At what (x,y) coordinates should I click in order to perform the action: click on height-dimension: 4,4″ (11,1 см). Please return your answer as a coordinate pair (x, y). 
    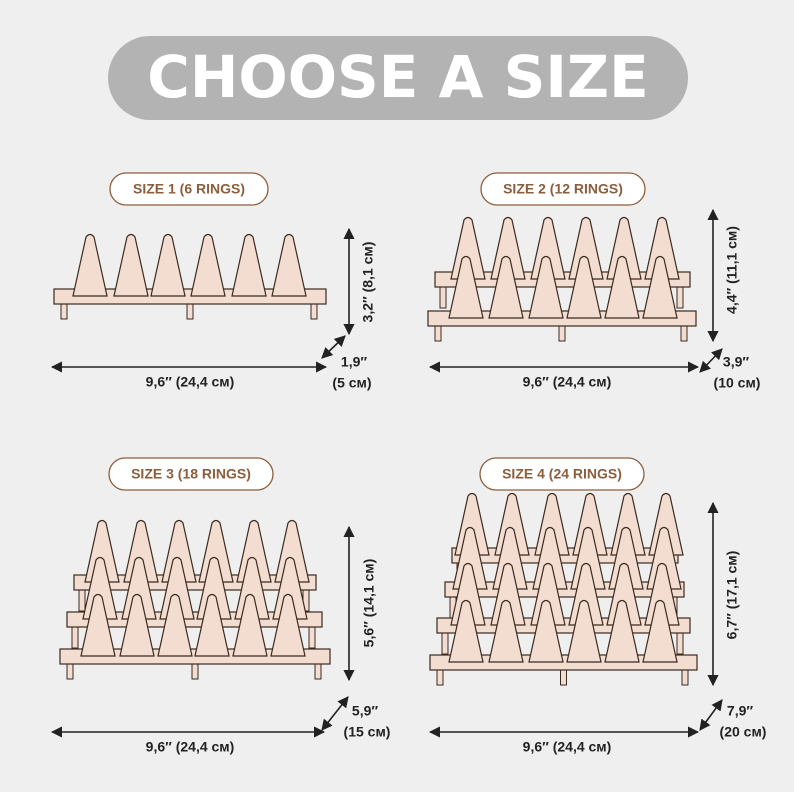
    Looking at the image, I should click on (732, 270).